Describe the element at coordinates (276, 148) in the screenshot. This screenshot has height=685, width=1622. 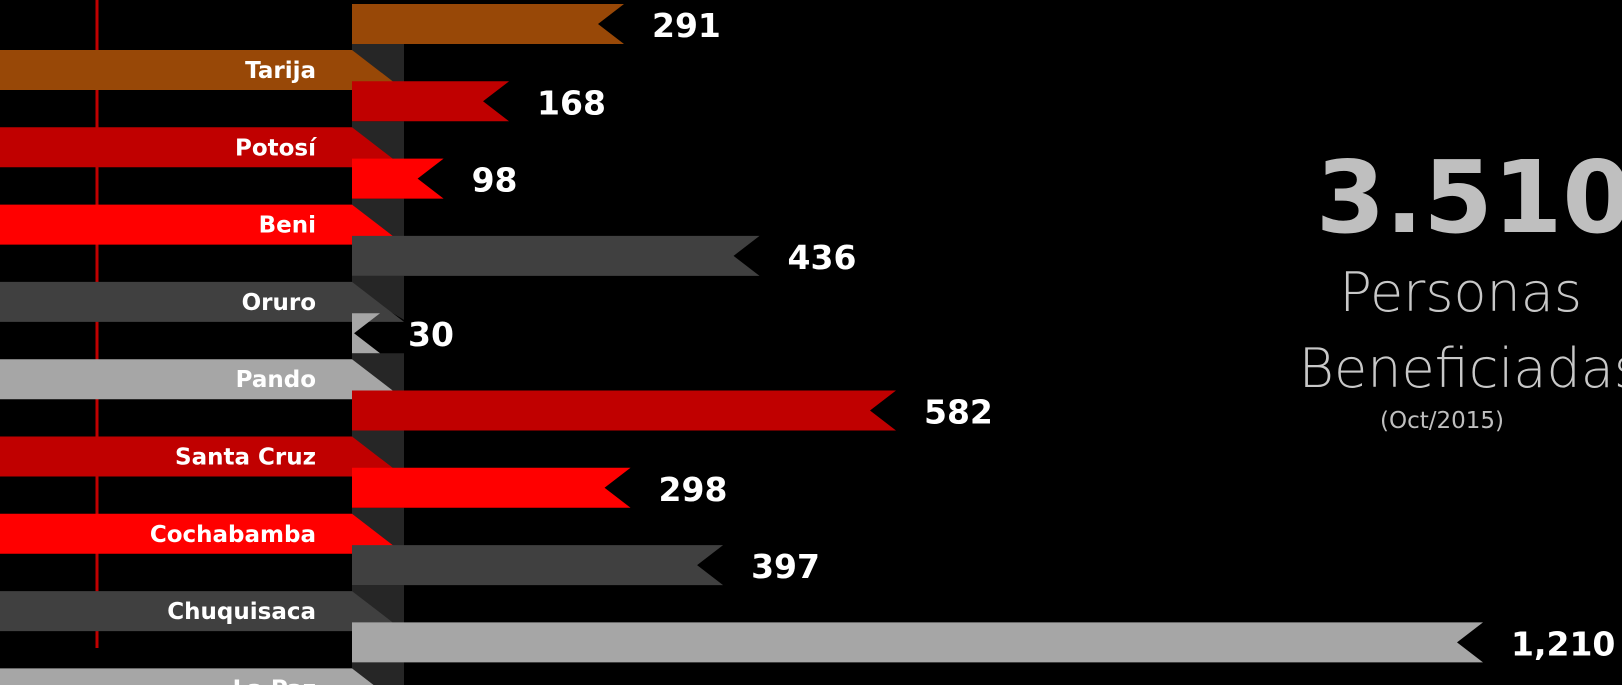
I see `bar-category-label: Potosí` at that location.